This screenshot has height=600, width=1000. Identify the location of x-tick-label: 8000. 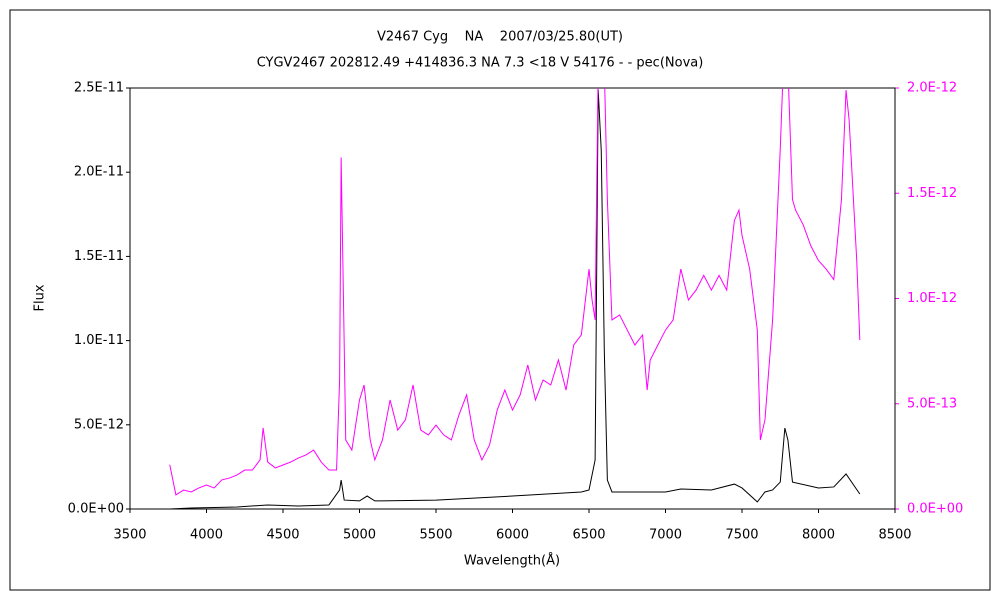
(818, 535).